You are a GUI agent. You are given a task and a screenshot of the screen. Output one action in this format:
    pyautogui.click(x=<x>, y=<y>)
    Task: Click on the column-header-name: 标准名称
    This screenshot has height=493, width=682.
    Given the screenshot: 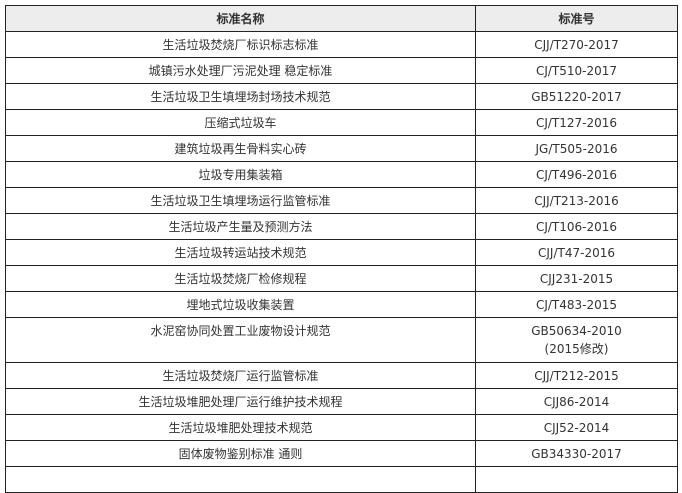 What is the action you would take?
    pyautogui.click(x=240, y=18)
    